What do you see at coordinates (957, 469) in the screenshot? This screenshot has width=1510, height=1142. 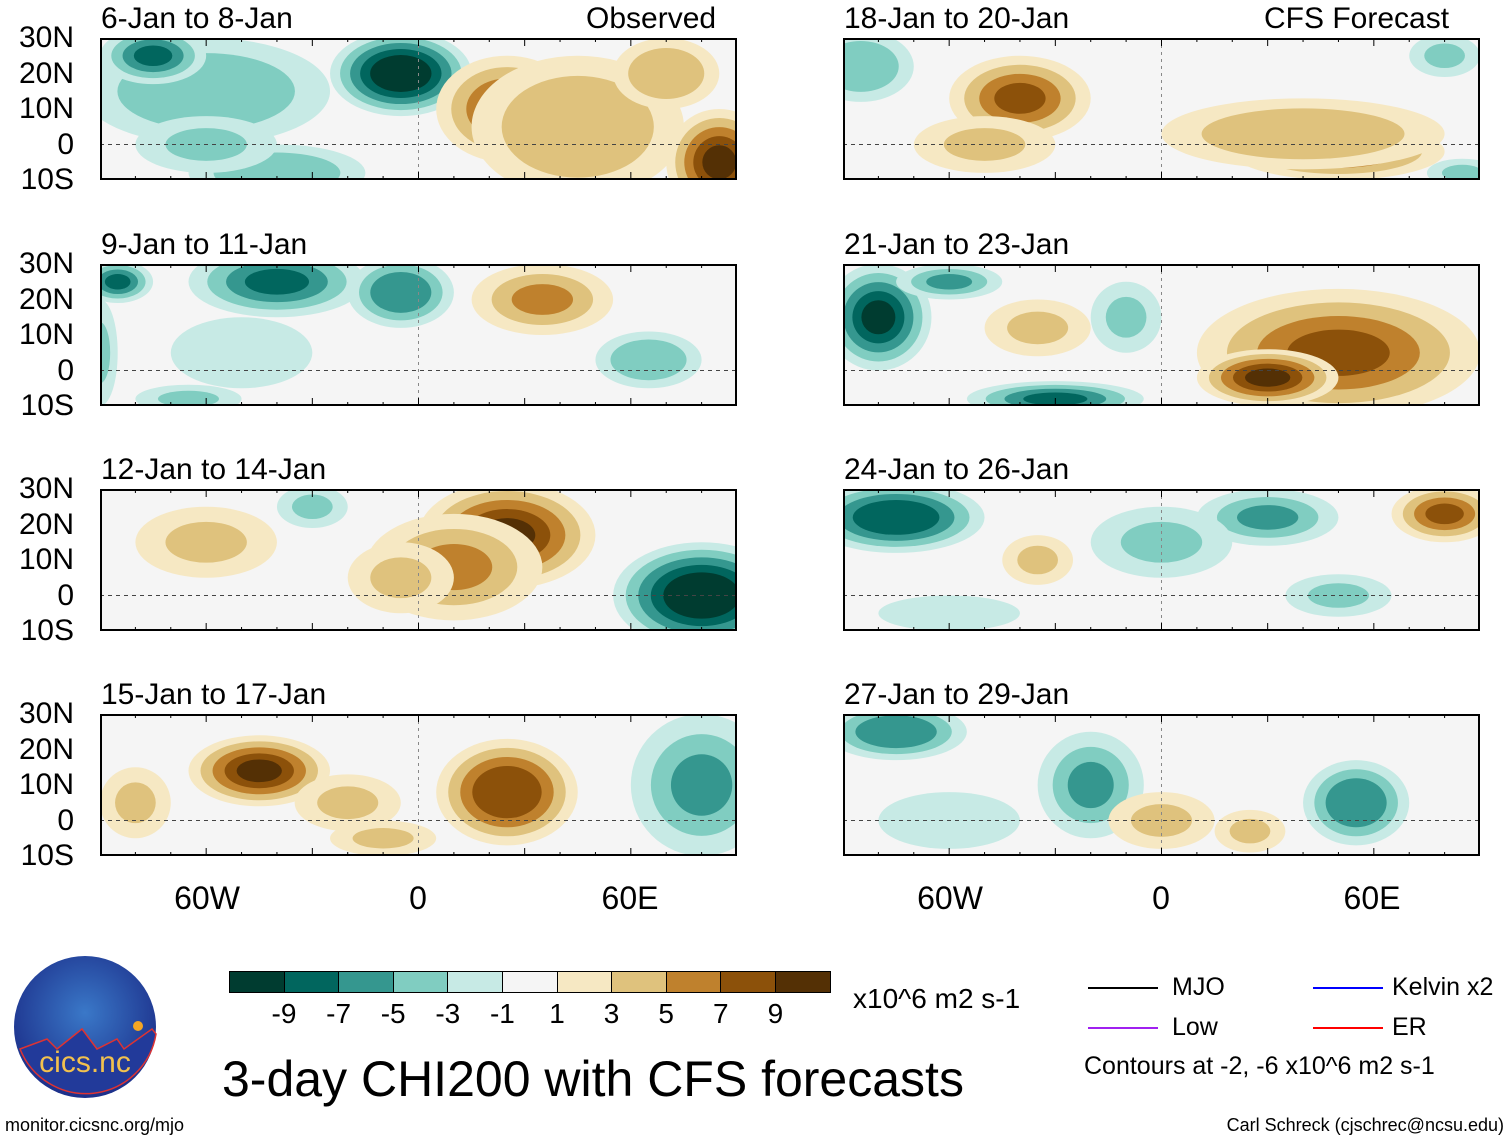 I see `panel-title: 24-Jan to 26-Jan` at bounding box center [957, 469].